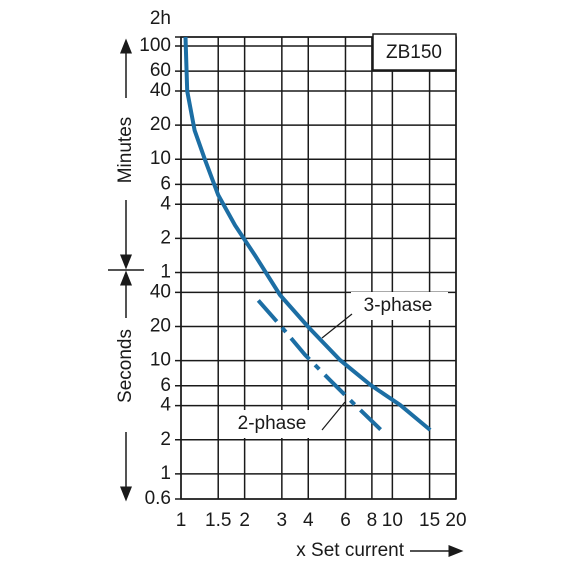  I want to click on x-tick-label: 2, so click(244, 520).